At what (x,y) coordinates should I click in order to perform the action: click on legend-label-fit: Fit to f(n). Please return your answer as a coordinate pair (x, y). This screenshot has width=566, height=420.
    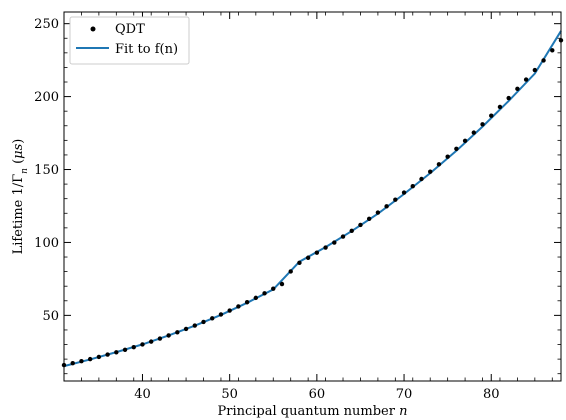
    Looking at the image, I should click on (146, 49).